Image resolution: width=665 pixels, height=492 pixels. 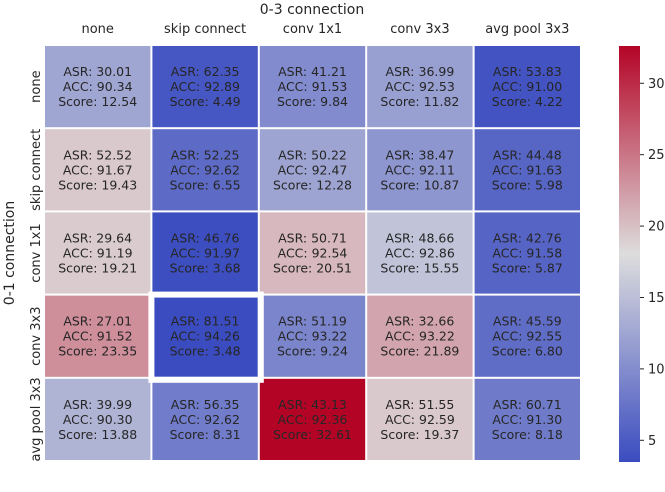 I want to click on row-label: skip connect, so click(x=36, y=170).